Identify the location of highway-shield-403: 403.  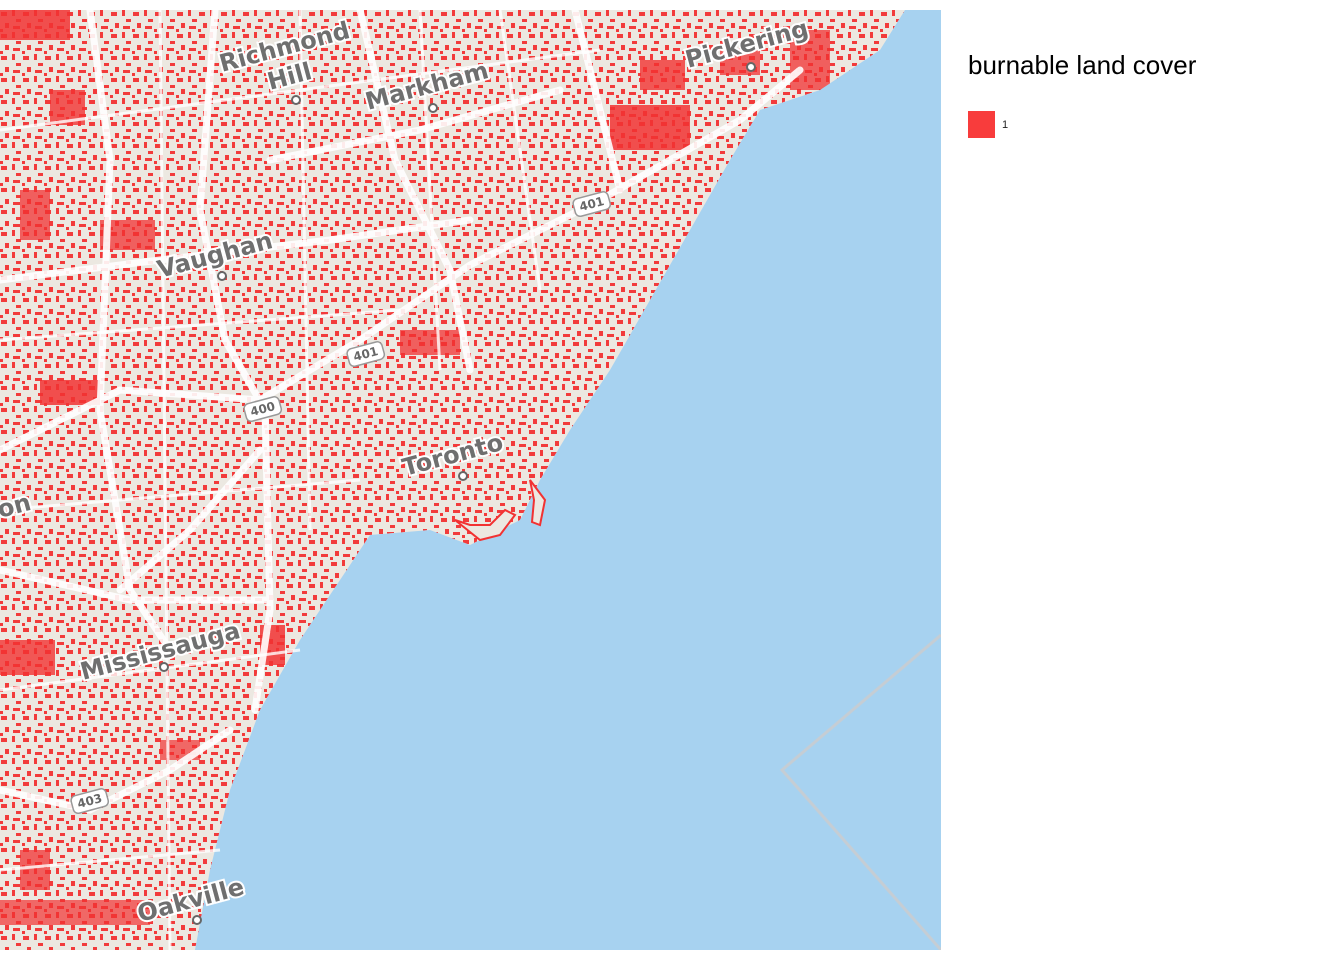
(90, 801).